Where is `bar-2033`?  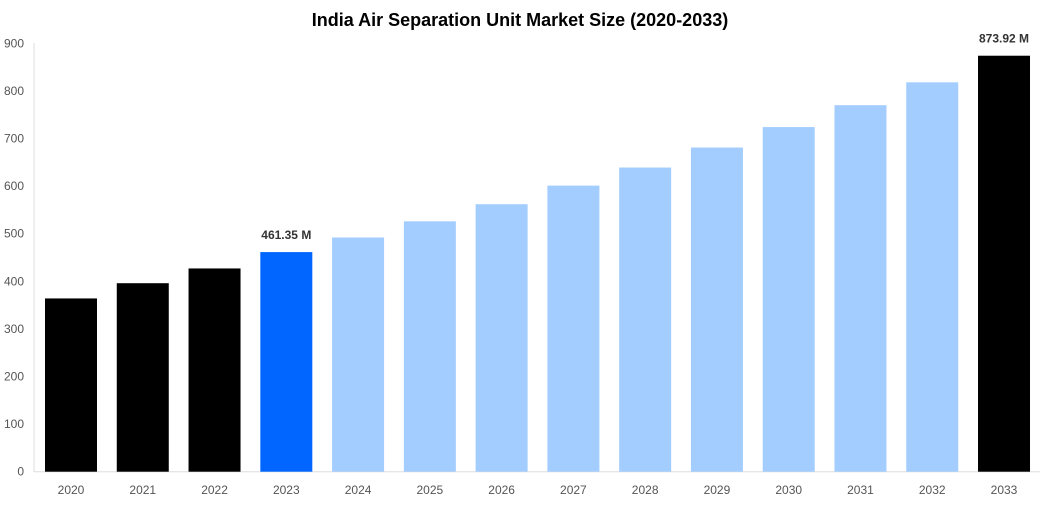 bar-2033 is located at coordinates (1004, 263).